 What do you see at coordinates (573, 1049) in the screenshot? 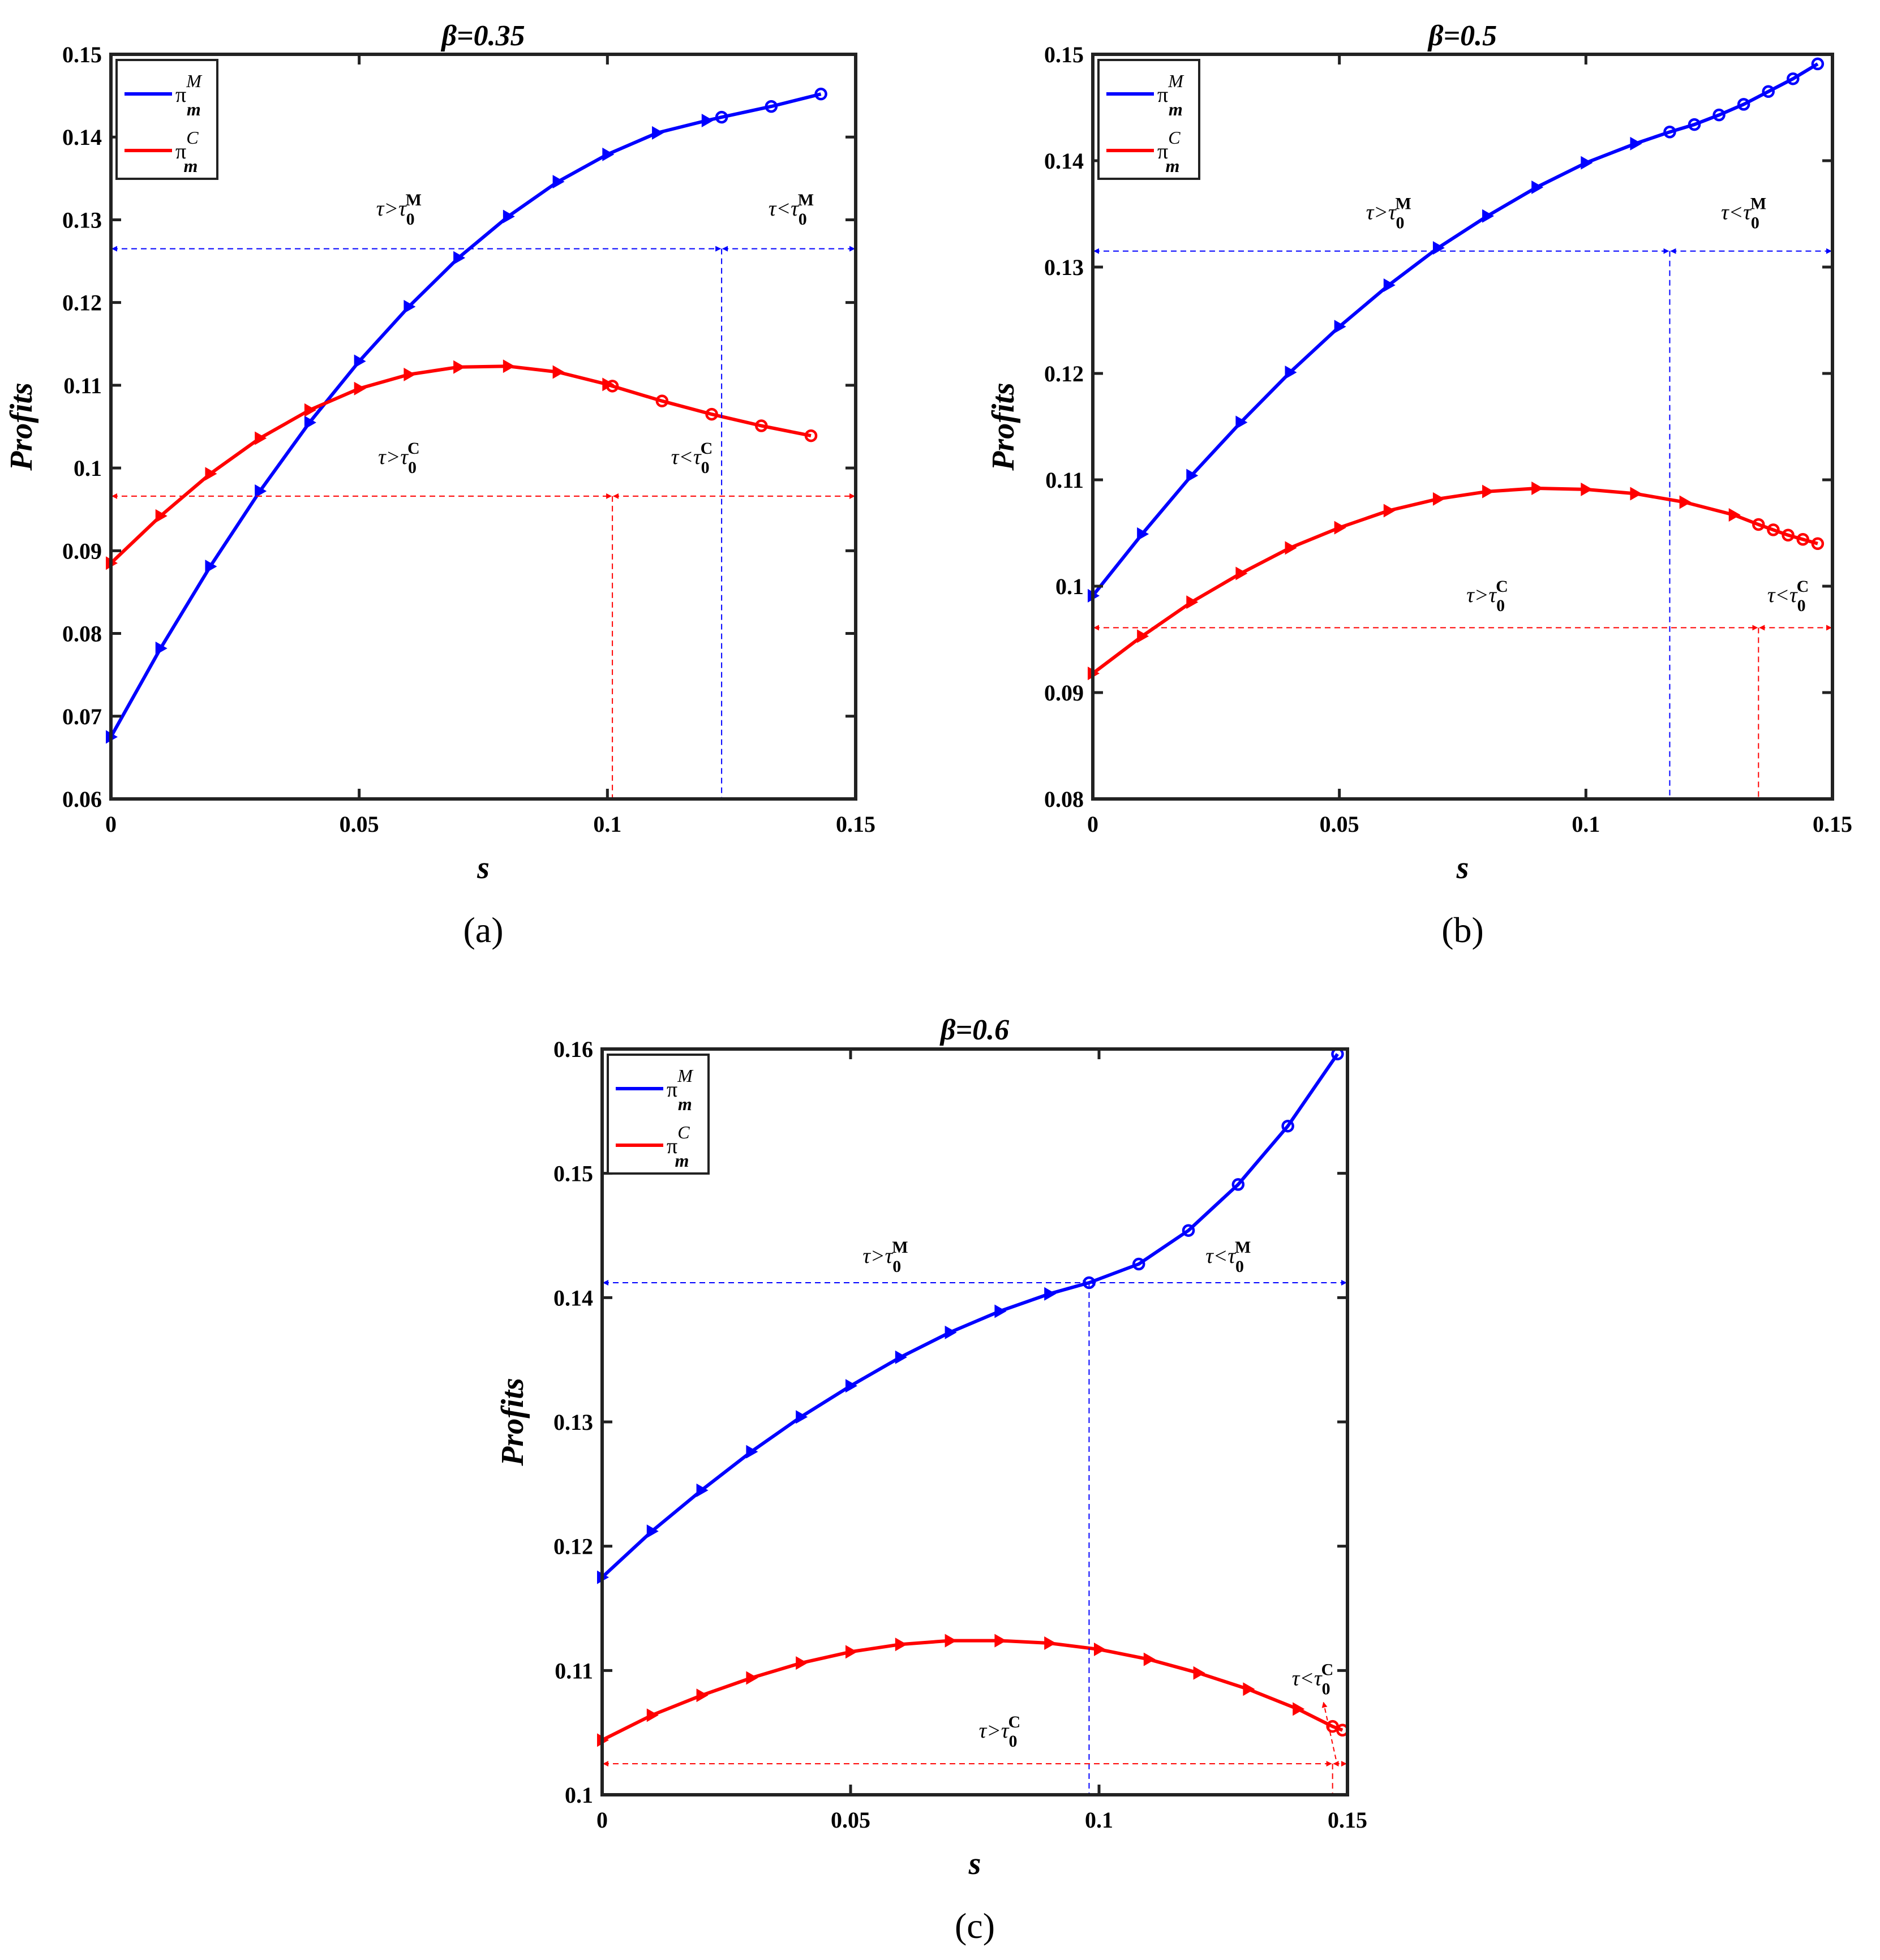
I see `y-tick-label: 0.16` at bounding box center [573, 1049].